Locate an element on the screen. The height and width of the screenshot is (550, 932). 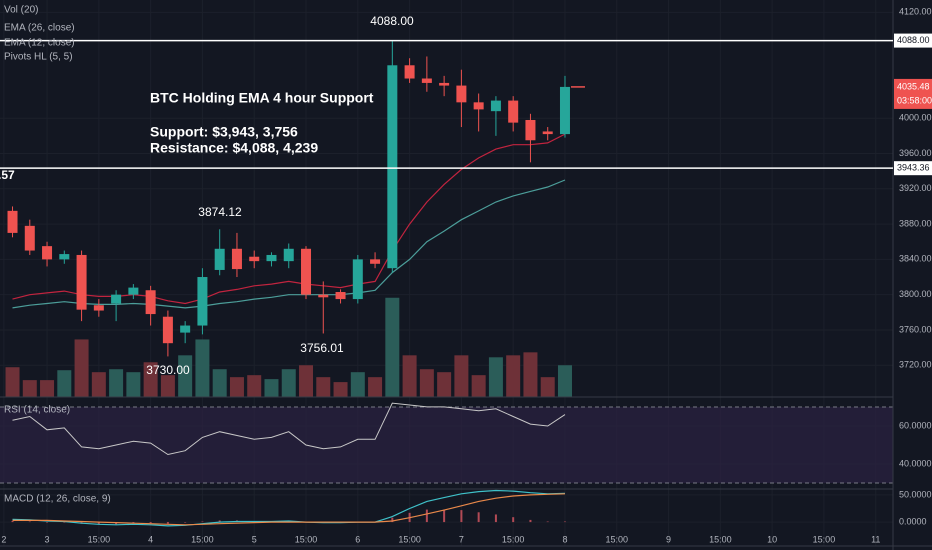
y-tick-label: 3840.00 is located at coordinates (915, 259).